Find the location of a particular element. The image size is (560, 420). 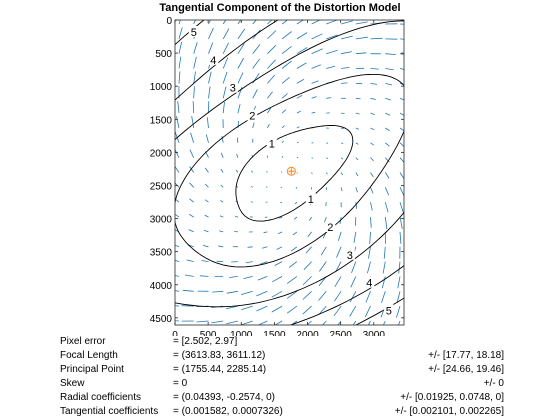

y-tick-label: 2000 is located at coordinates (161, 153).